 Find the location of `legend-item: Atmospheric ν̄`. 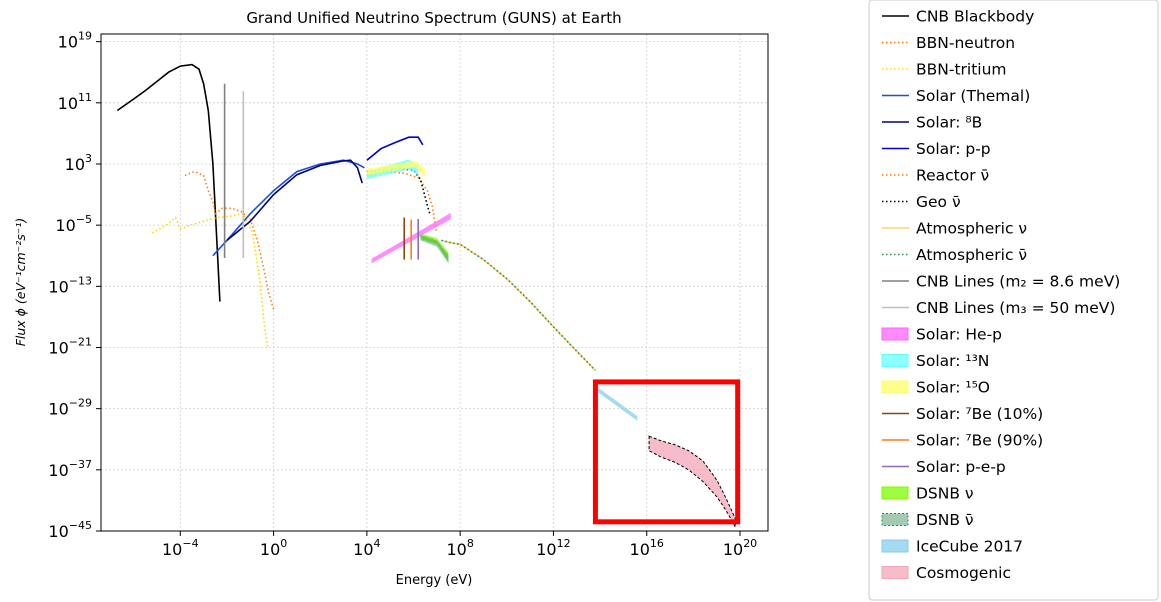

legend-item: Atmospheric ν̄ is located at coordinates (954, 255).